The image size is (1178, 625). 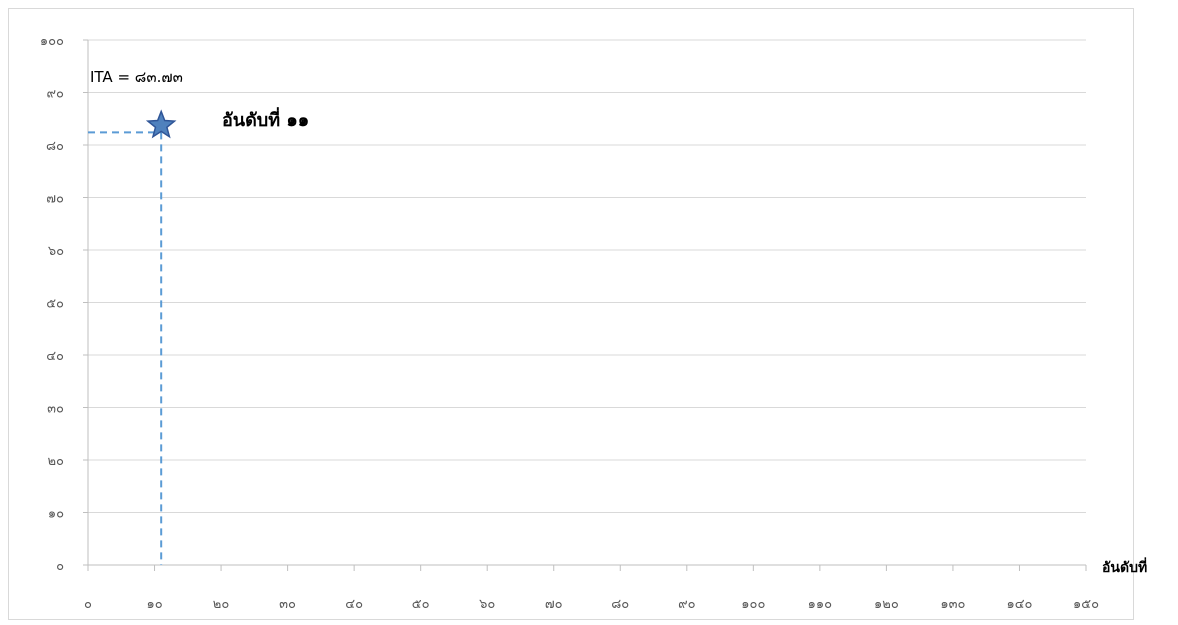 I want to click on x-tick-label: ๑๓๐, so click(x=952, y=604).